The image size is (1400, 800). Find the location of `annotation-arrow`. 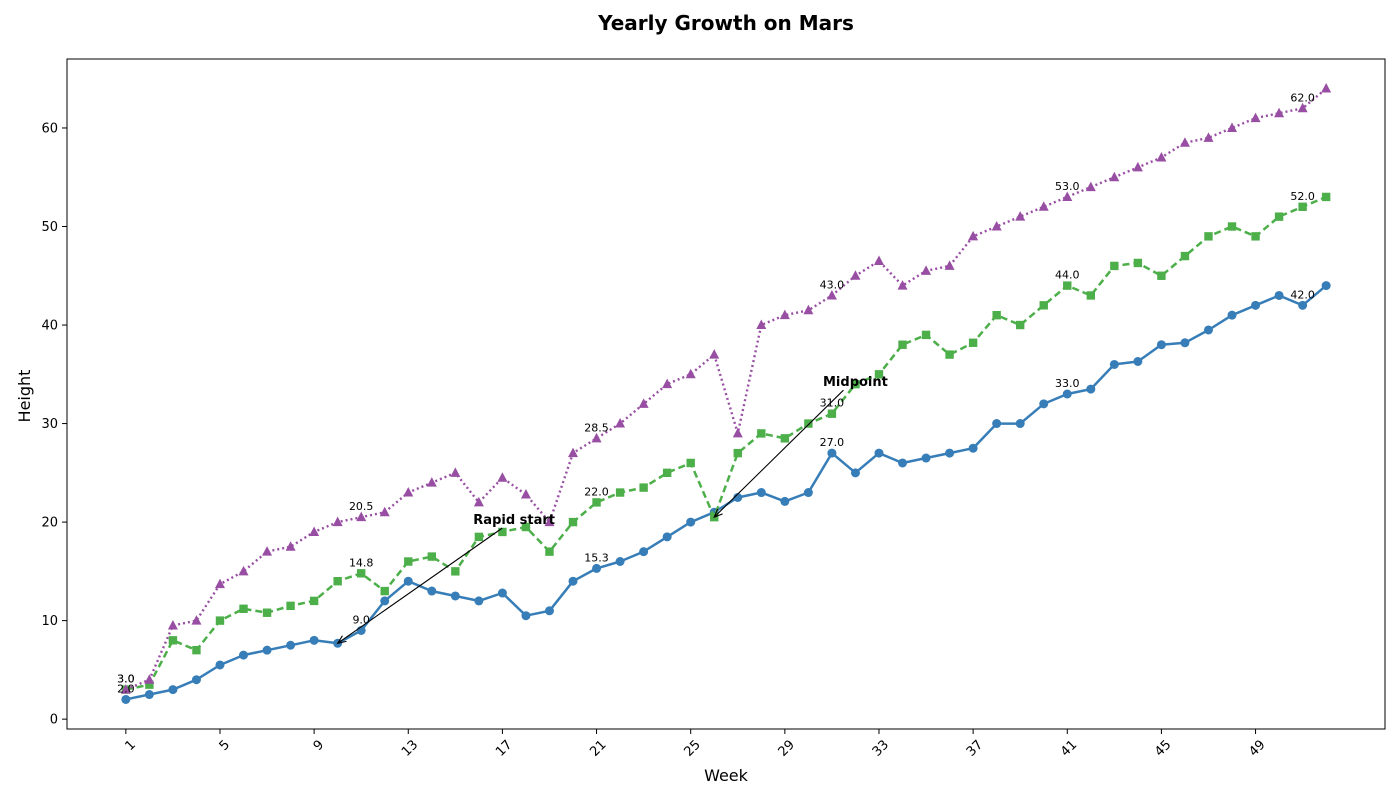

annotation-arrow is located at coordinates (420, 585).